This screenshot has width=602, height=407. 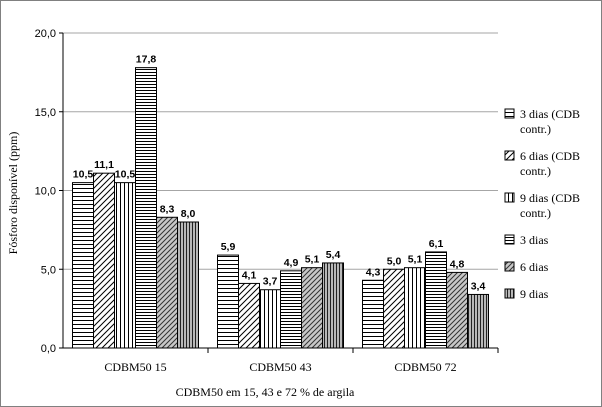 I want to click on x-tick-label: CDBM50 72, so click(x=425, y=367).